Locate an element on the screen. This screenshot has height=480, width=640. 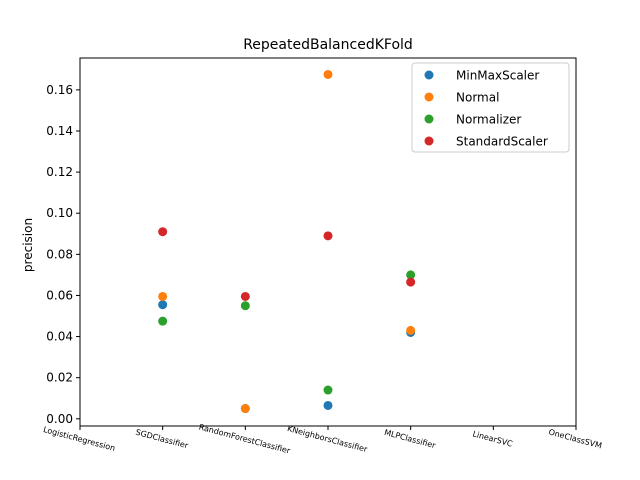
y-tick-label: 0.12 is located at coordinates (59, 172).